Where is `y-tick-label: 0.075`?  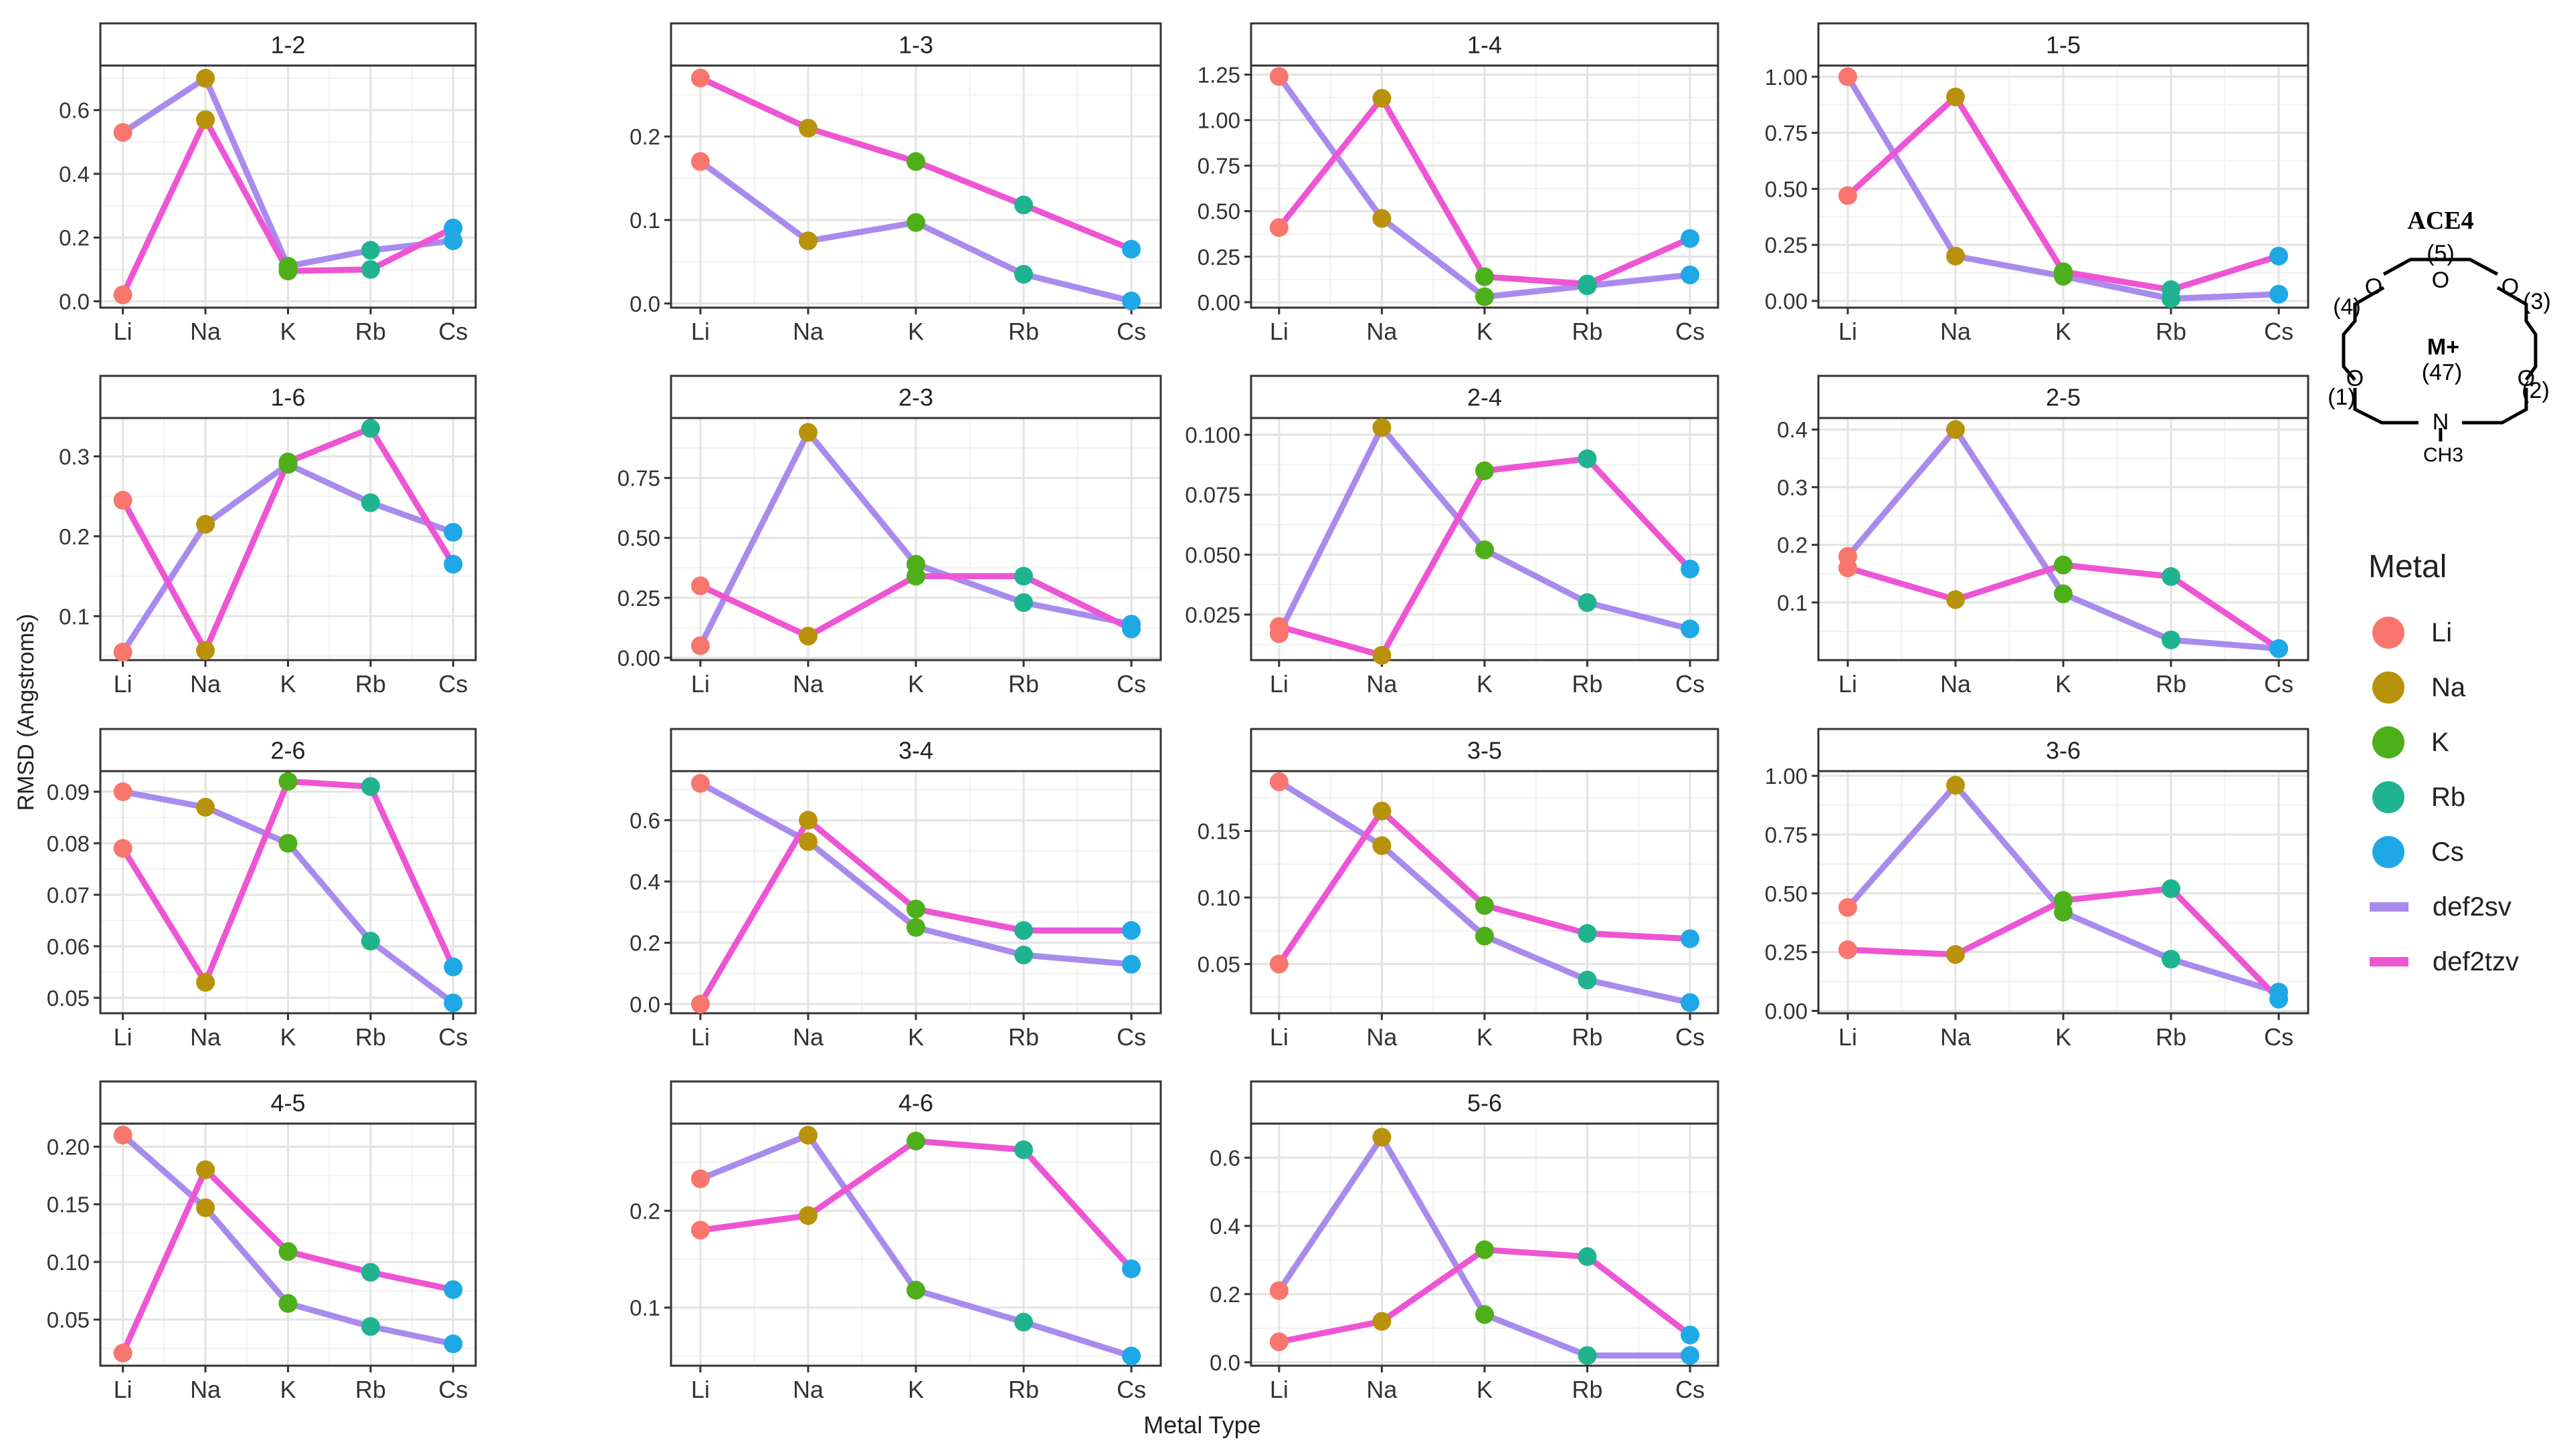
y-tick-label: 0.075 is located at coordinates (1212, 495).